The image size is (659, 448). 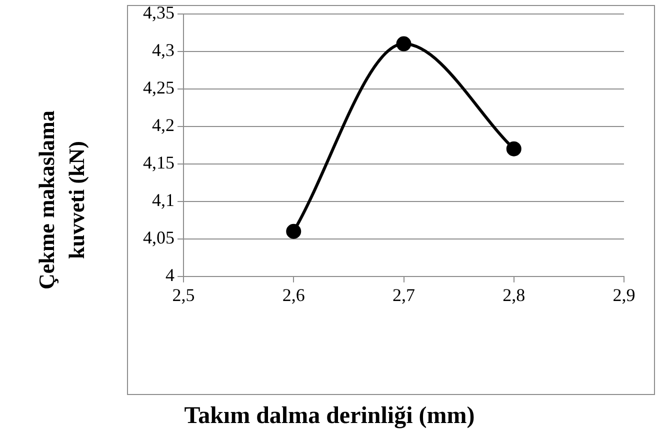 What do you see at coordinates (293, 294) in the screenshot?
I see `x-tick-label: 2,6` at bounding box center [293, 294].